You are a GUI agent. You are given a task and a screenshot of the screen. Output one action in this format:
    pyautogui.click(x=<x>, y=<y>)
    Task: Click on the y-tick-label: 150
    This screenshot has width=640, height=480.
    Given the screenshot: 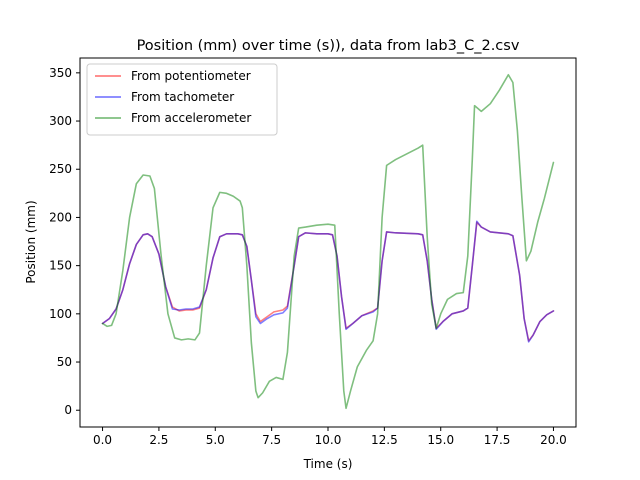 What is the action you would take?
    pyautogui.click(x=60, y=266)
    